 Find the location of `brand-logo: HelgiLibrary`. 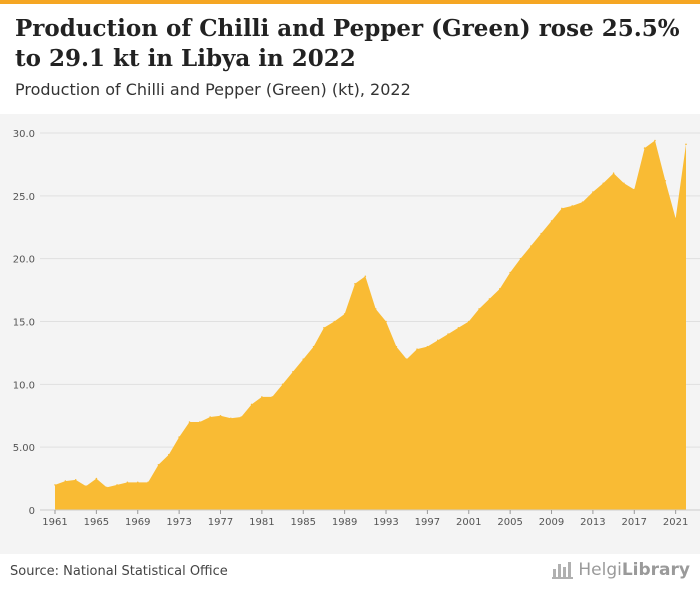

brand-logo: HelgiLibrary is located at coordinates (621, 570).